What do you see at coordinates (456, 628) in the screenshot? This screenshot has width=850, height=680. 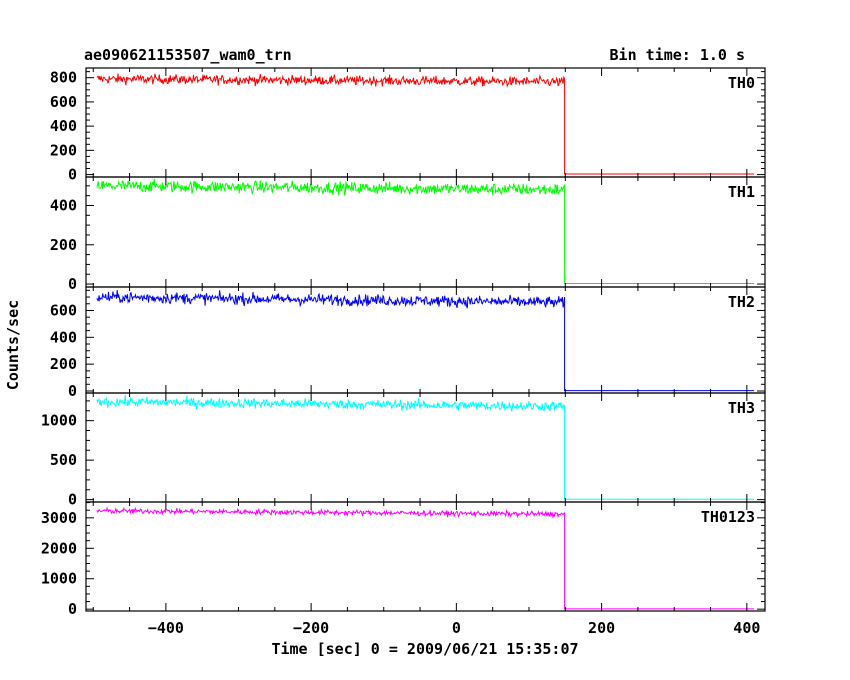 I see `x-tick-label: 0` at bounding box center [456, 628].